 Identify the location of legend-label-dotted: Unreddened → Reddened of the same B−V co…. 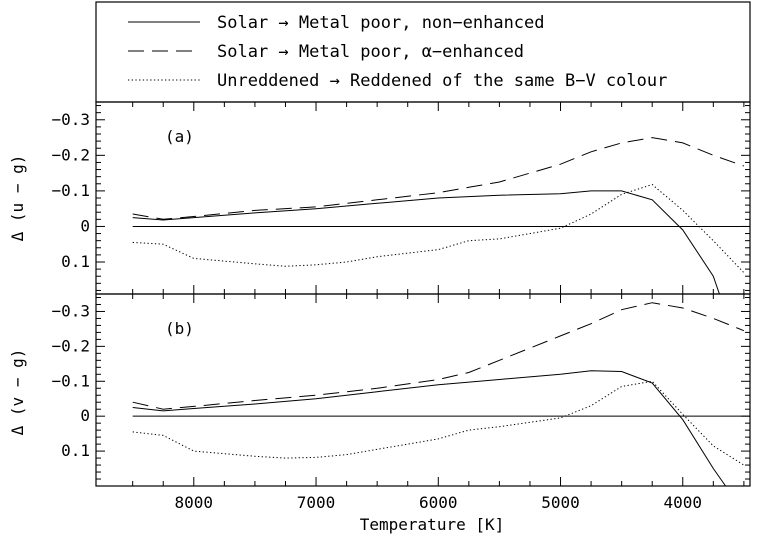
(442, 81).